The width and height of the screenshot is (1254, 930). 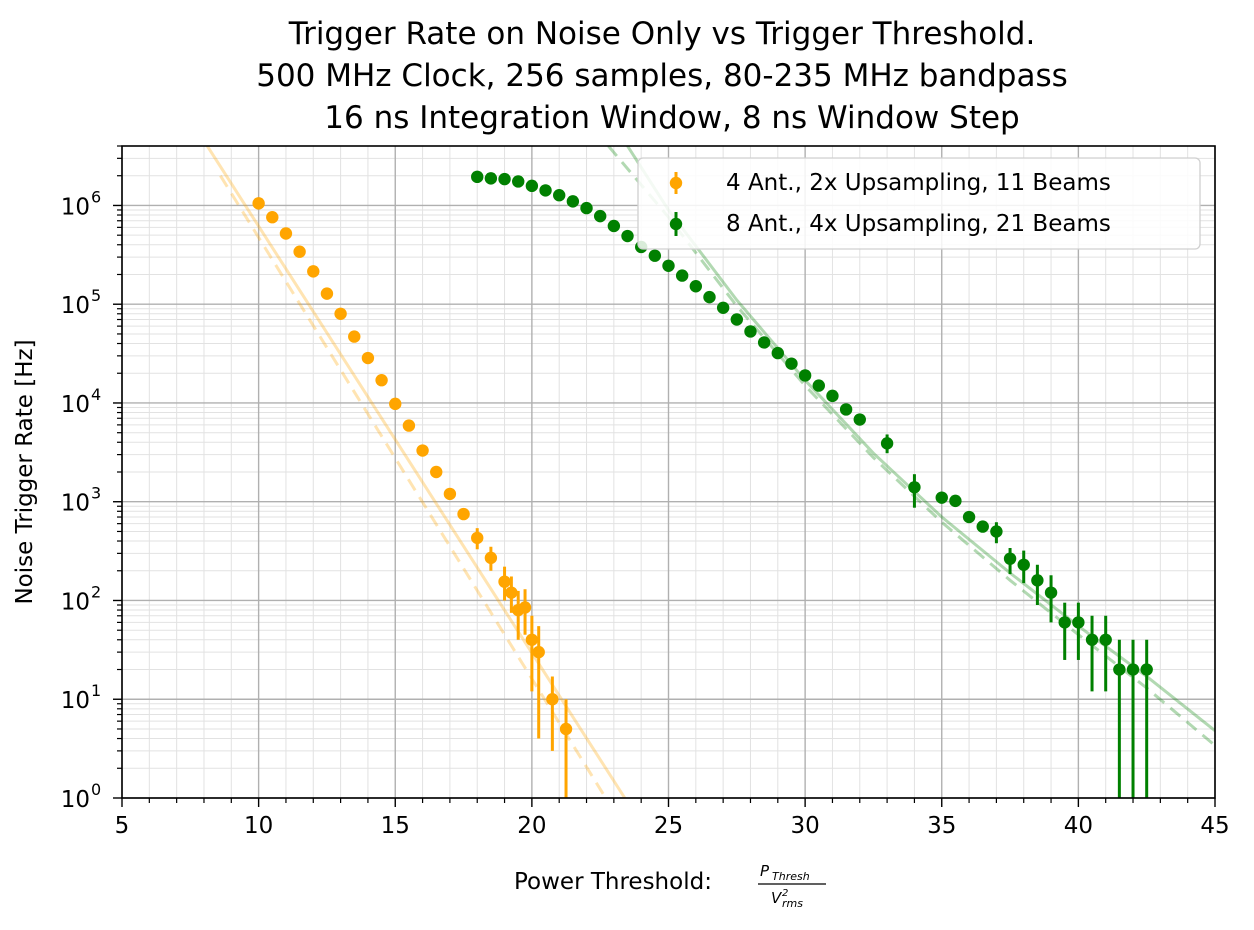 What do you see at coordinates (791, 876) in the screenshot?
I see `fraction-numerator-subscript: Thresh` at bounding box center [791, 876].